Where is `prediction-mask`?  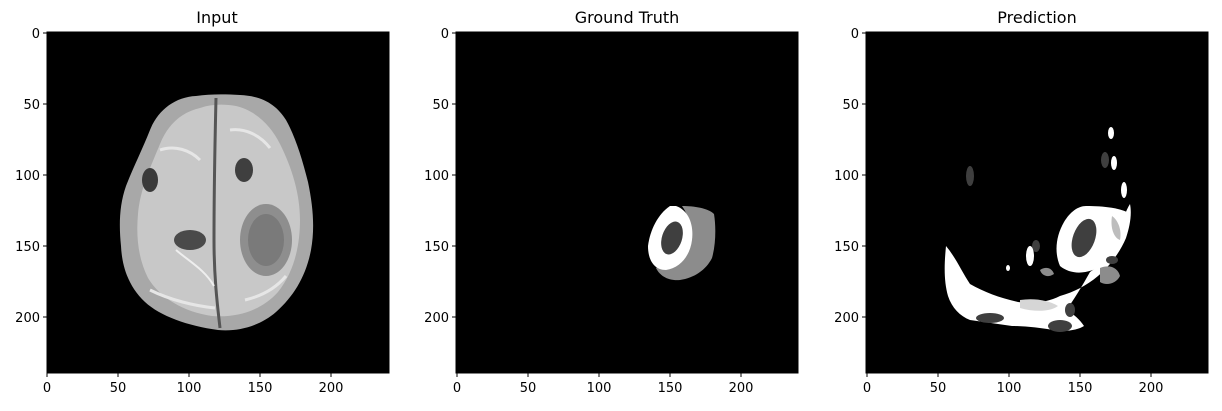 prediction-mask is located at coordinates (1037, 229).